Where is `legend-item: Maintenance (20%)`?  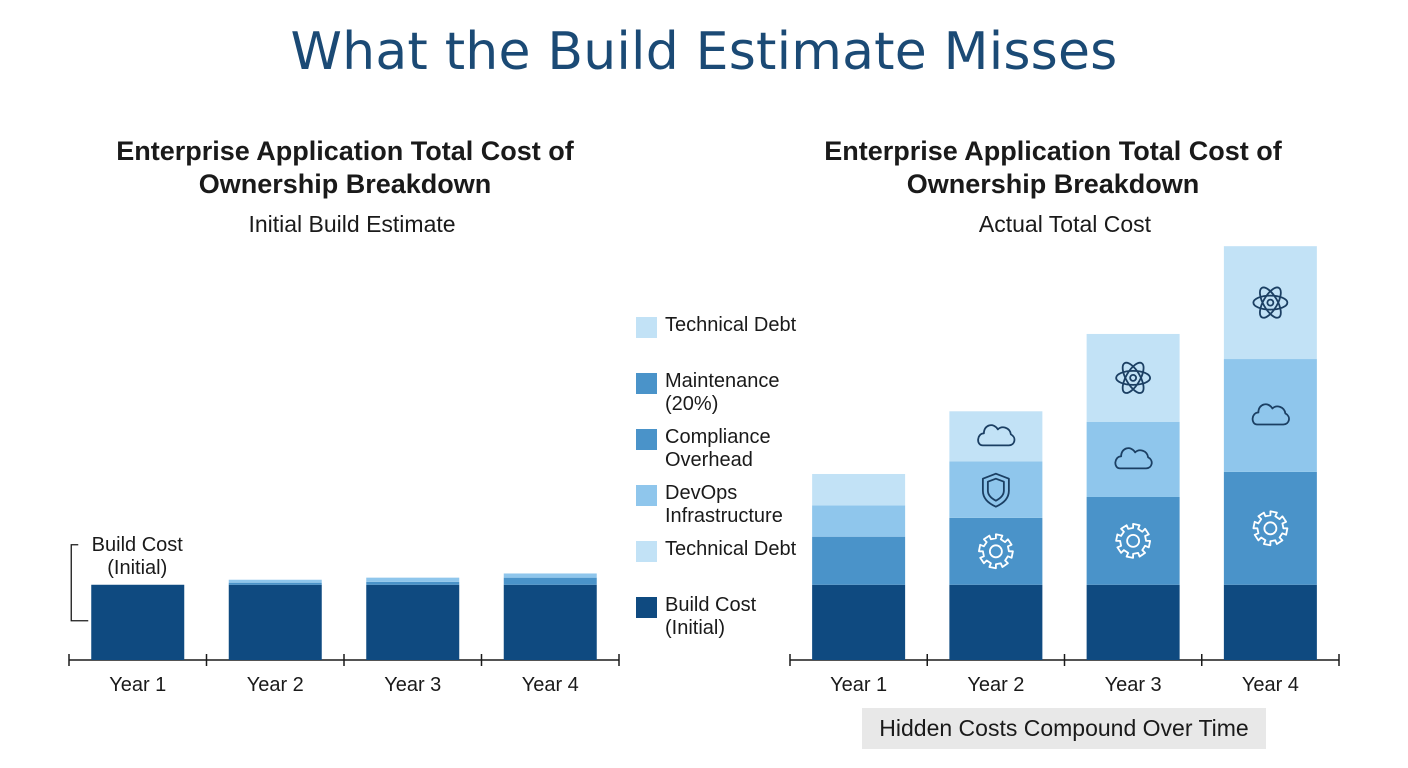 legend-item: Maintenance (20%) is located at coordinates (721, 398).